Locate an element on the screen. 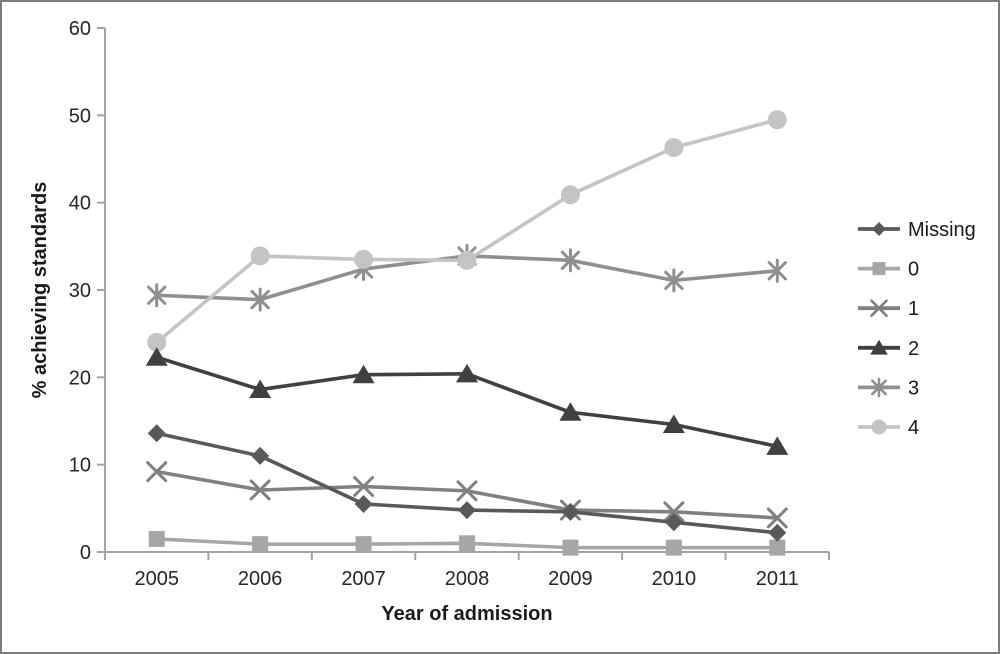 This screenshot has width=1000, height=654. legend-item: 2 is located at coordinates (888, 349).